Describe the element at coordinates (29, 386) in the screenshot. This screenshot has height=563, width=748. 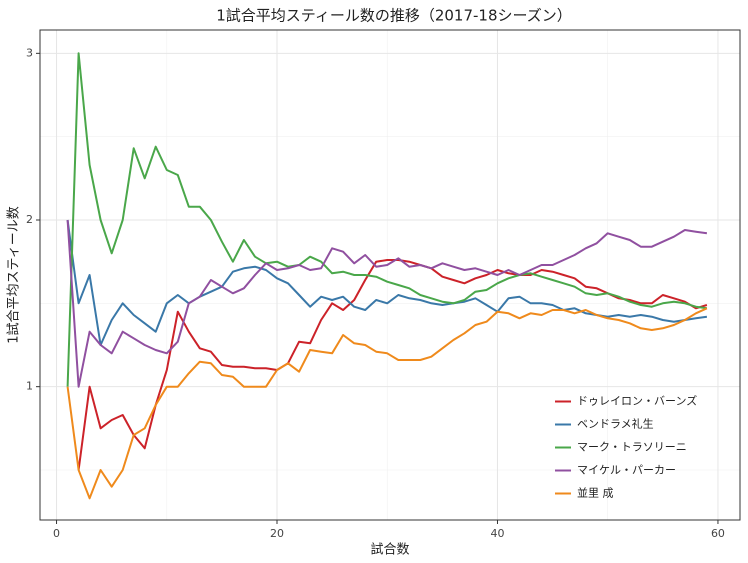
I see `y-tick-label: 1` at that location.